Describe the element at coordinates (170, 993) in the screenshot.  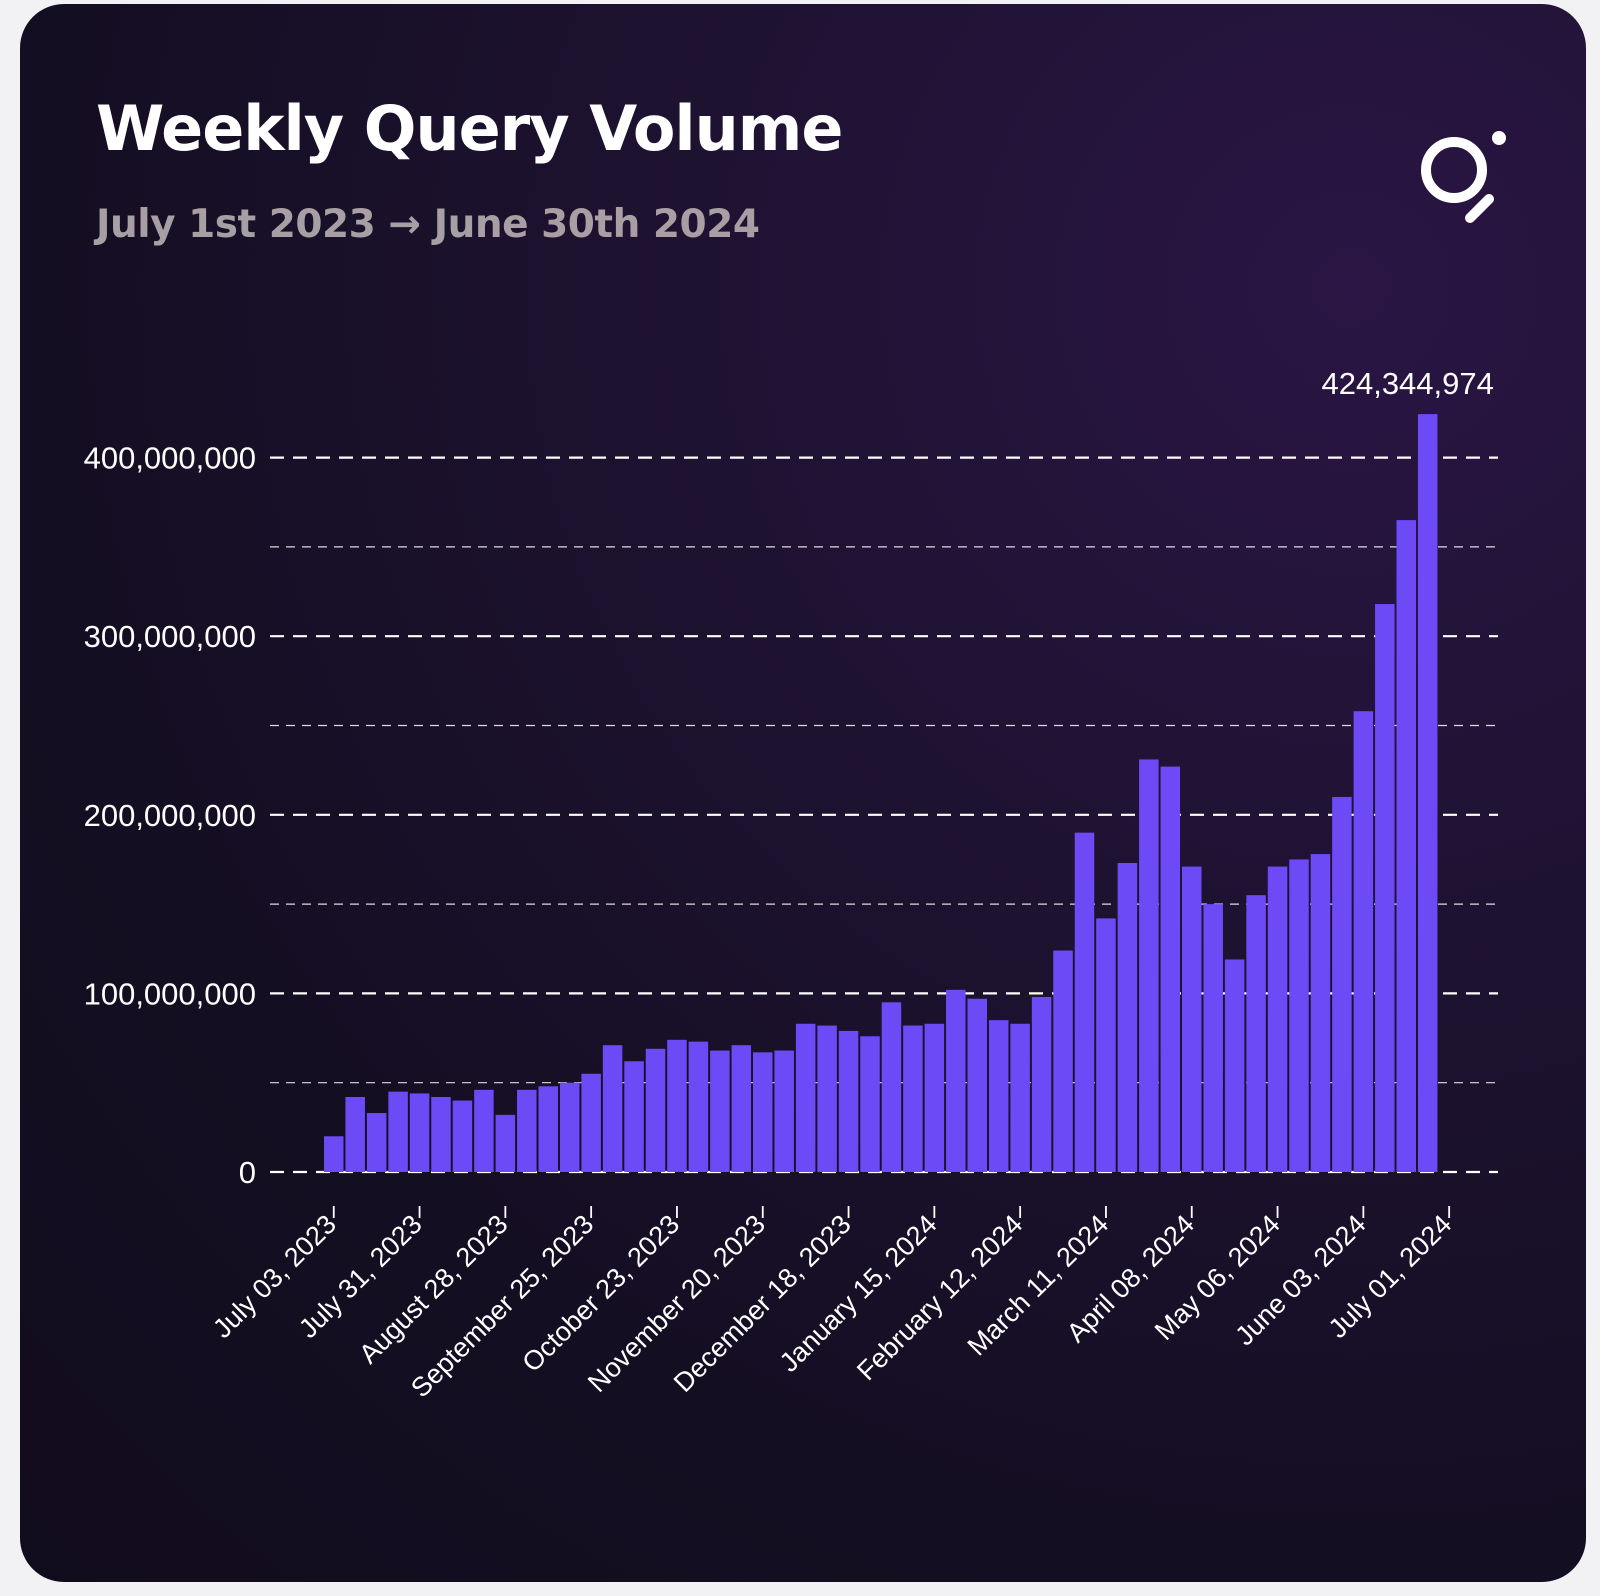
I see `y-tick-label: 100,000,000` at that location.